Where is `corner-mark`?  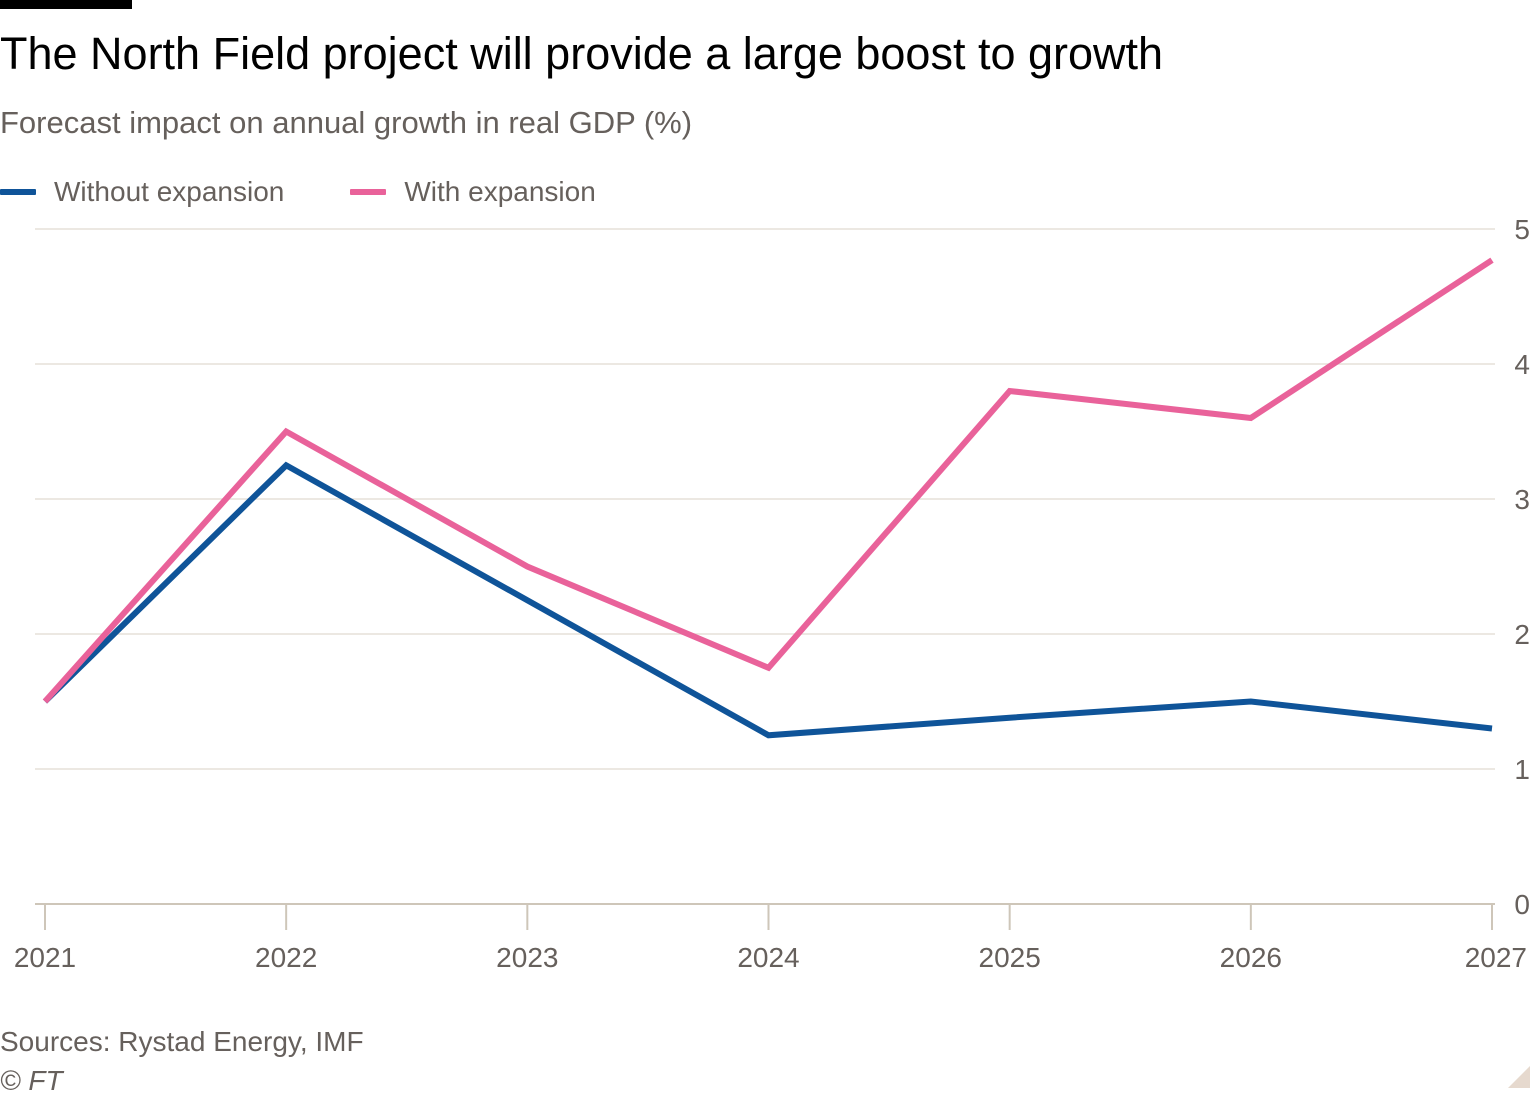 corner-mark is located at coordinates (1519, 1077).